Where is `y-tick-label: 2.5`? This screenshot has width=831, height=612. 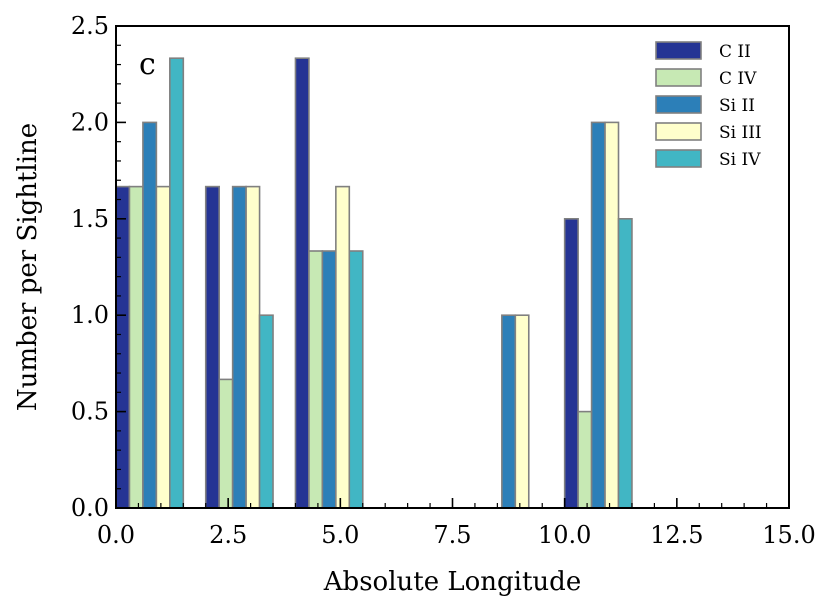
y-tick-label: 2.5 is located at coordinates (90, 26).